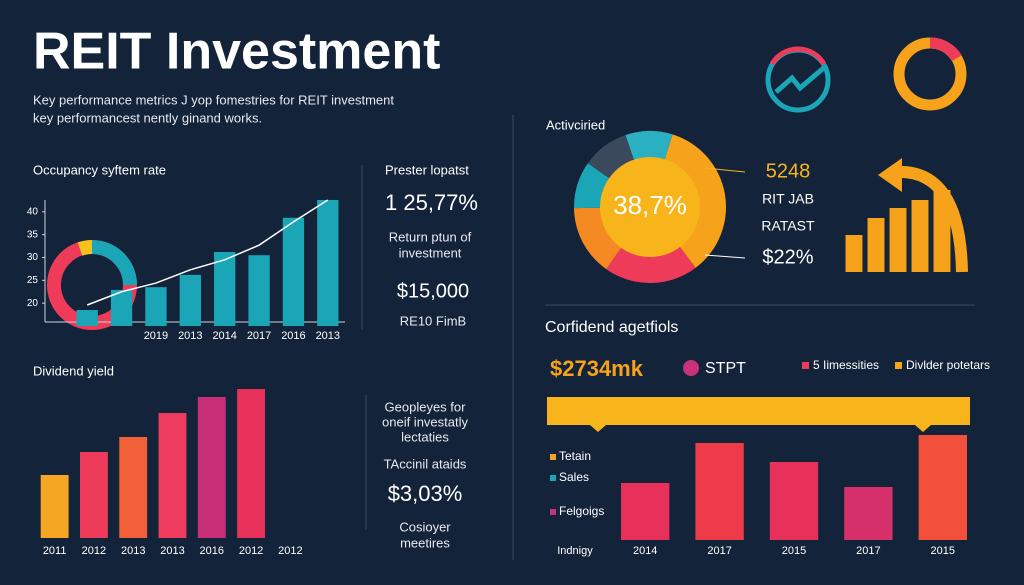 The width and height of the screenshot is (1024, 585). What do you see at coordinates (430, 252) in the screenshot?
I see `stat-caption: investment` at bounding box center [430, 252].